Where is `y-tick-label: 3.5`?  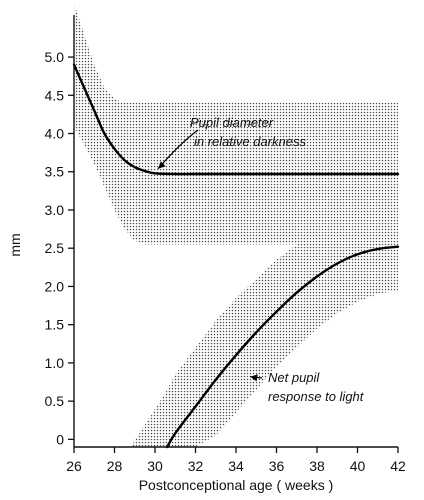 y-tick-label: 3.5 is located at coordinates (55, 172).